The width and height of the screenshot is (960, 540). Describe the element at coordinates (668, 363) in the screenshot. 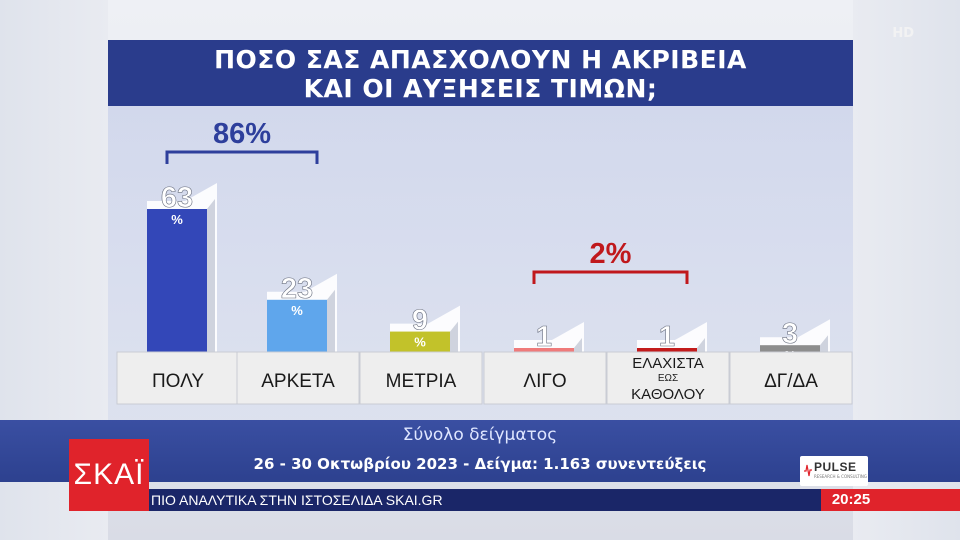

I see `category-label: ΕΛΑΧΙΣΤΑ` at that location.